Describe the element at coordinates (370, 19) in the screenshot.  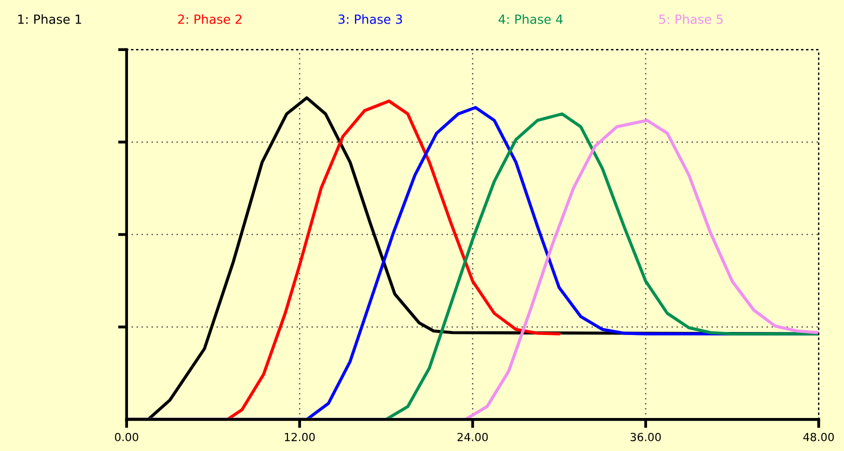
I see `text: 3: Phase 3` at that location.